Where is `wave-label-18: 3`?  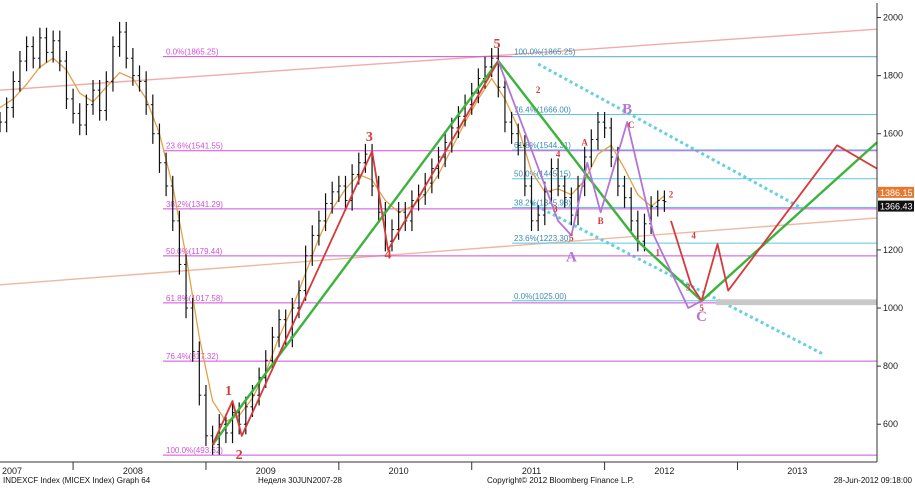 wave-label-18: 3 is located at coordinates (688, 288).